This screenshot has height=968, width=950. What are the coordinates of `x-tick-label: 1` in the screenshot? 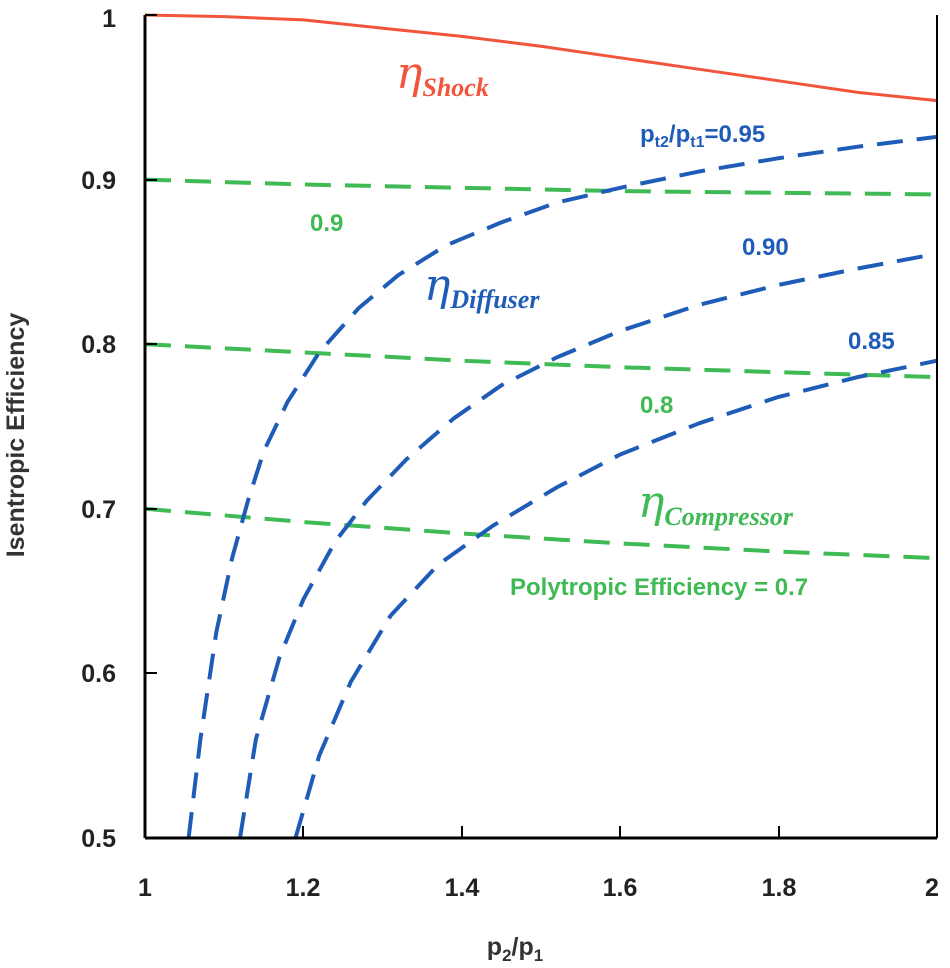 It's located at (145, 888).